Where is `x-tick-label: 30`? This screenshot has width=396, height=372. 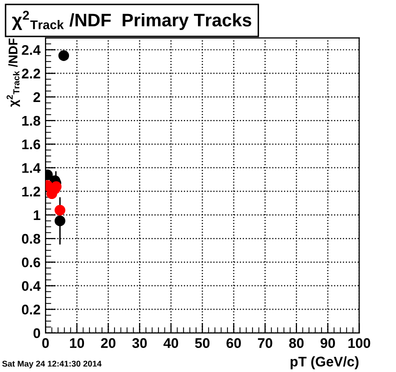
x-tick-label: 30 is located at coordinates (139, 343).